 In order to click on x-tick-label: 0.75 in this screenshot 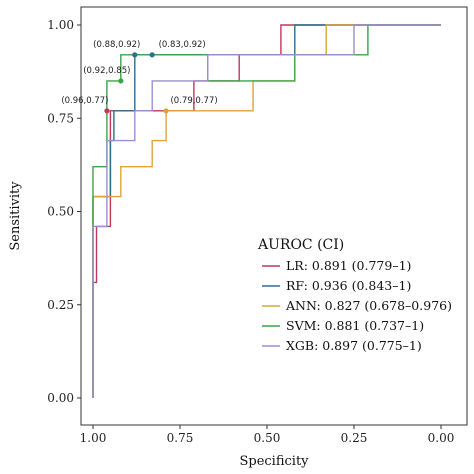, I will do `click(180, 438)`.